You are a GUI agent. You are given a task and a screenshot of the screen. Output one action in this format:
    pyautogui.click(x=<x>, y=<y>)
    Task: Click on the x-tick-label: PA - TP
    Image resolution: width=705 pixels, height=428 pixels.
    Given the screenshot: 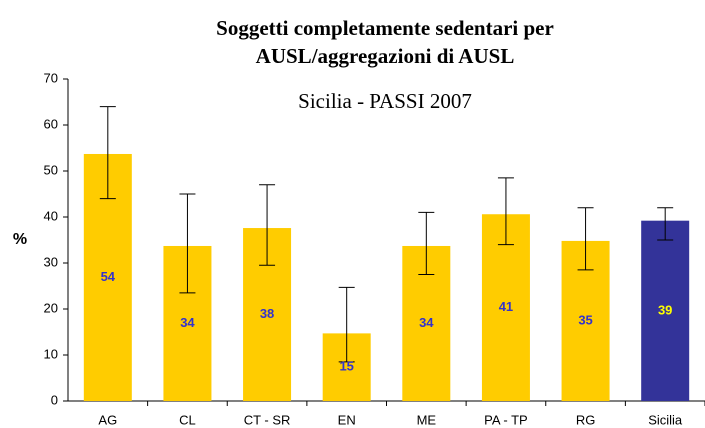 What is the action you would take?
    pyautogui.click(x=506, y=419)
    